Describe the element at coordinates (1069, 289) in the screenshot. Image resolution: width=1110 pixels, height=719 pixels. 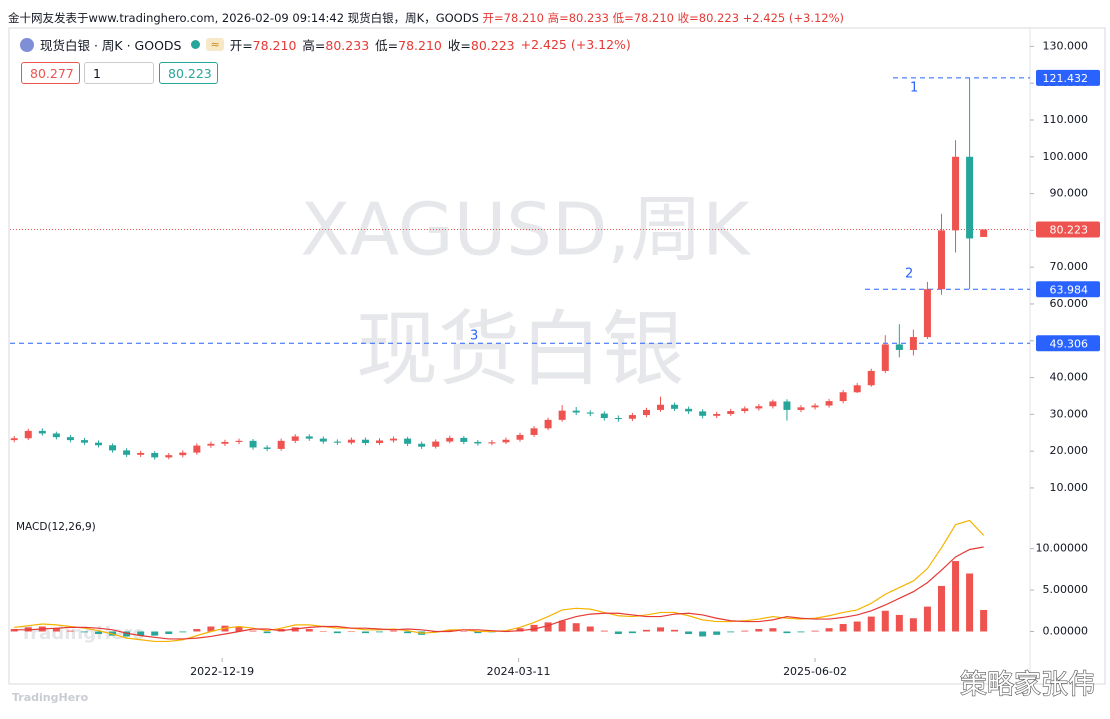
I see `price-tag-label: 63.984` at that location.